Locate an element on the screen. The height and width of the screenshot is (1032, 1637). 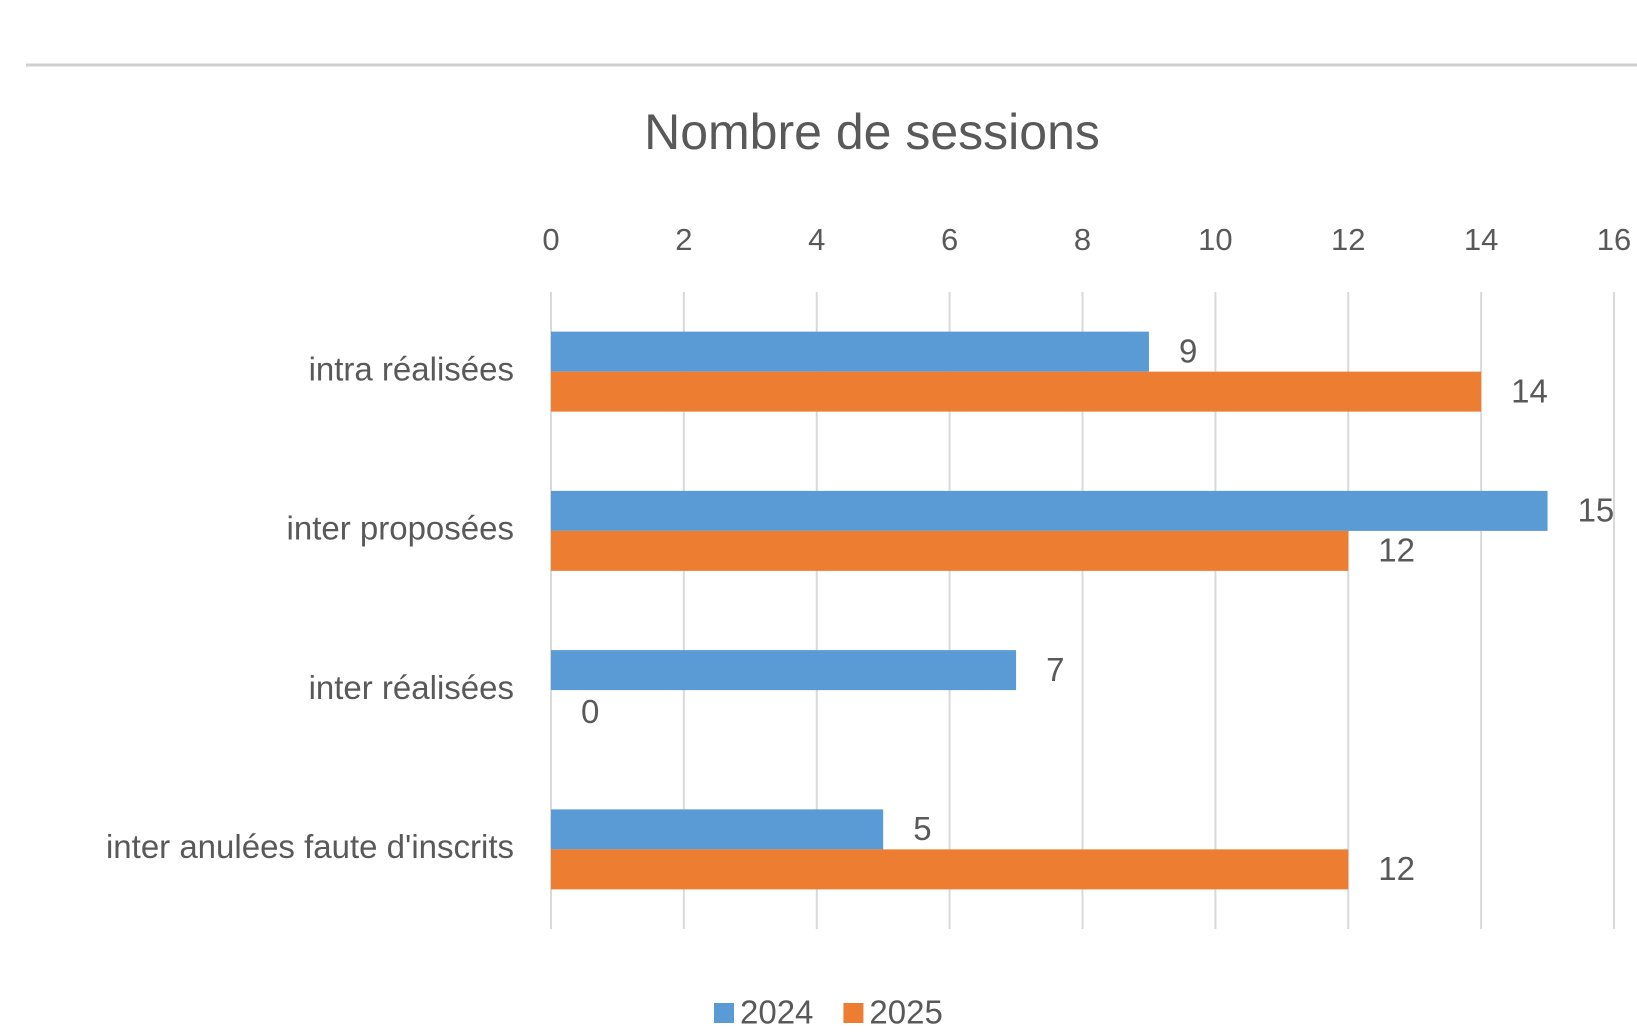
data-label: 9 is located at coordinates (1188, 350).